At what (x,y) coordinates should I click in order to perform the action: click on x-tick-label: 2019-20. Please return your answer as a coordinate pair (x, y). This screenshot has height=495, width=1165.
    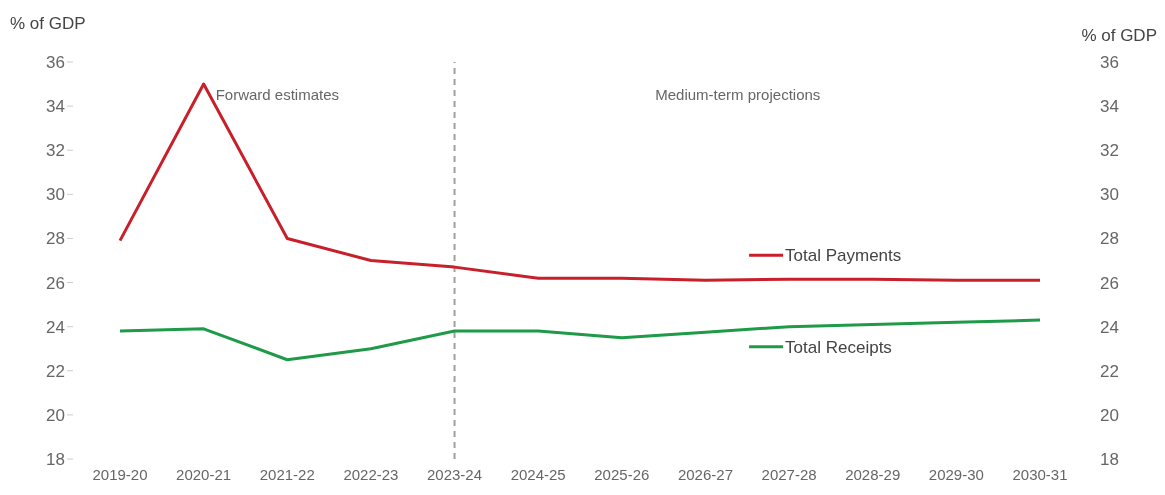
    Looking at the image, I should click on (120, 474).